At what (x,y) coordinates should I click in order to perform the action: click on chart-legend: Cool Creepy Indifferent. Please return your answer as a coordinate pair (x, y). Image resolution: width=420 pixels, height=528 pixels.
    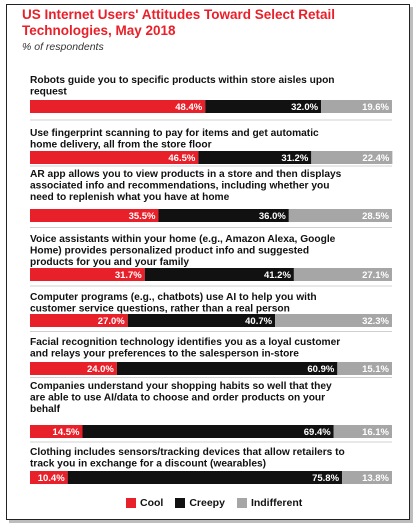
    Looking at the image, I should click on (220, 503).